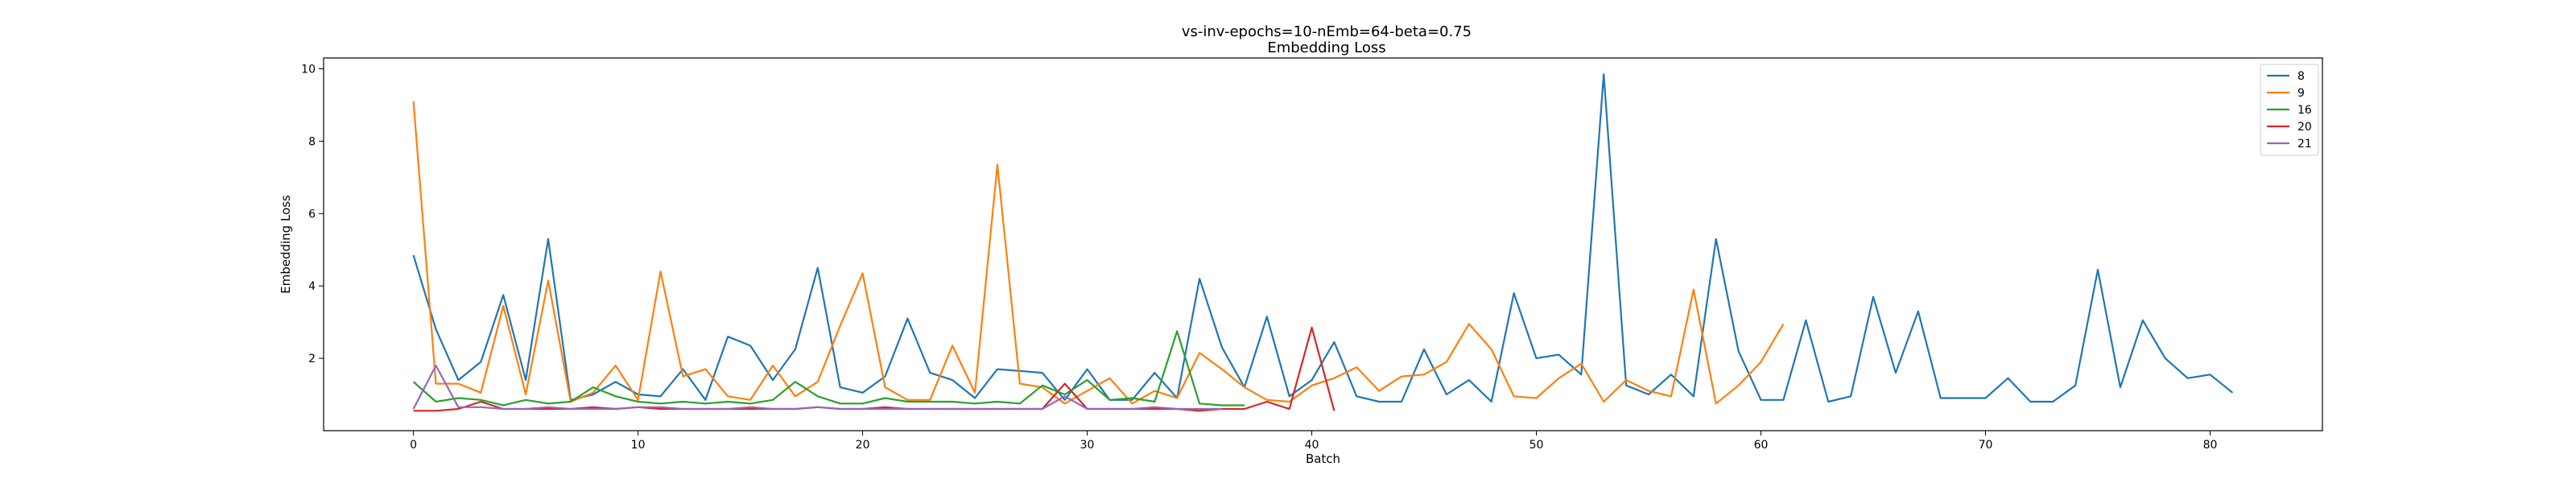 The image size is (2576, 483). What do you see at coordinates (312, 286) in the screenshot?
I see `y-tick-label: 4` at bounding box center [312, 286].